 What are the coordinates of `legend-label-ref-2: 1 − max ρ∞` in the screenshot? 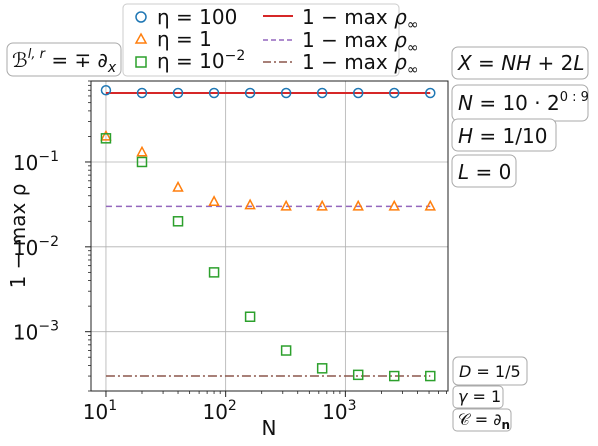 It's located at (360, 42).